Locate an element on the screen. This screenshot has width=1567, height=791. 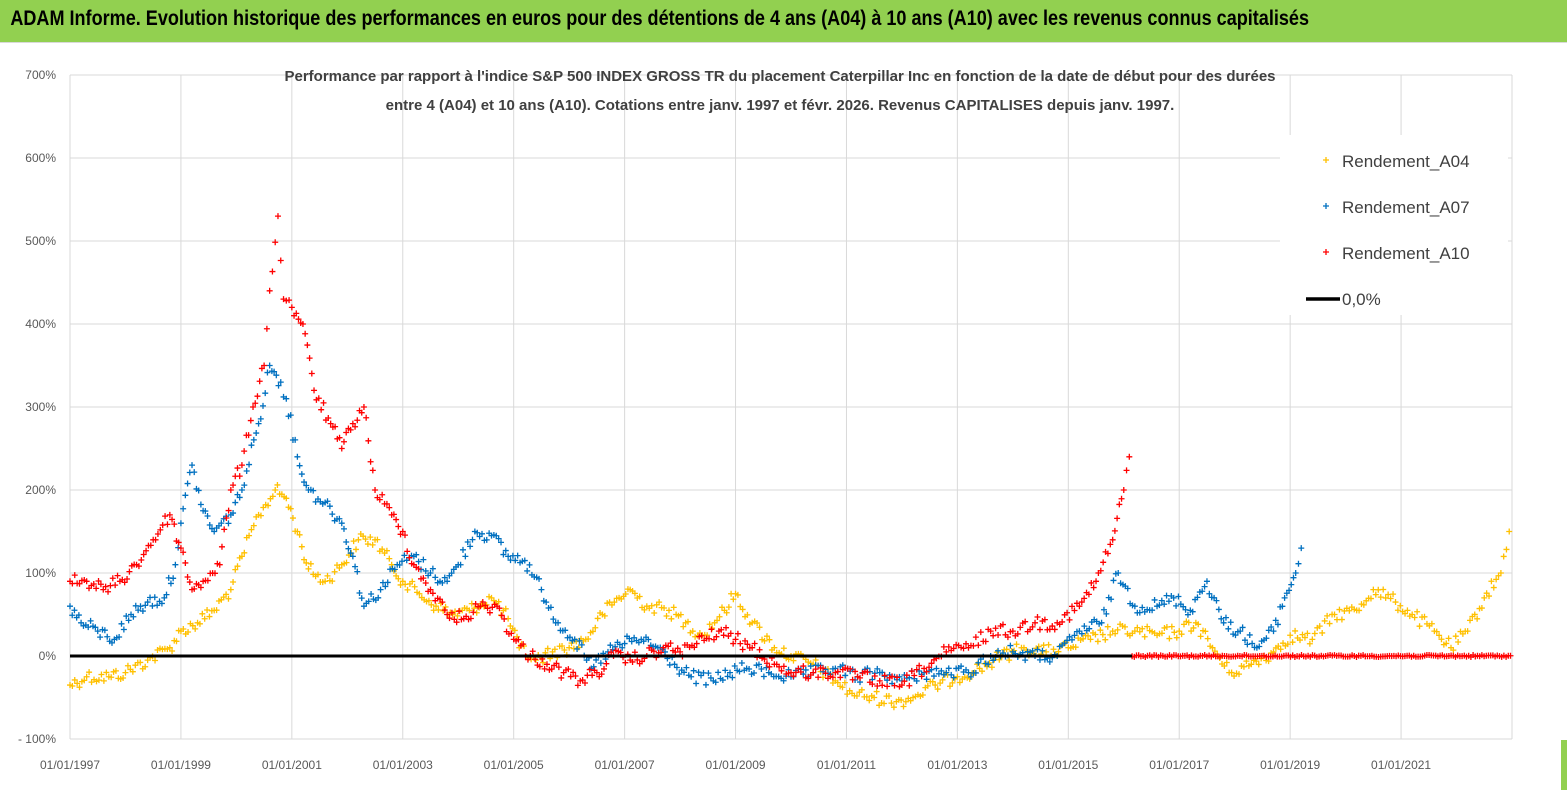
x-tick-label: 01/01/1997 is located at coordinates (70, 765).